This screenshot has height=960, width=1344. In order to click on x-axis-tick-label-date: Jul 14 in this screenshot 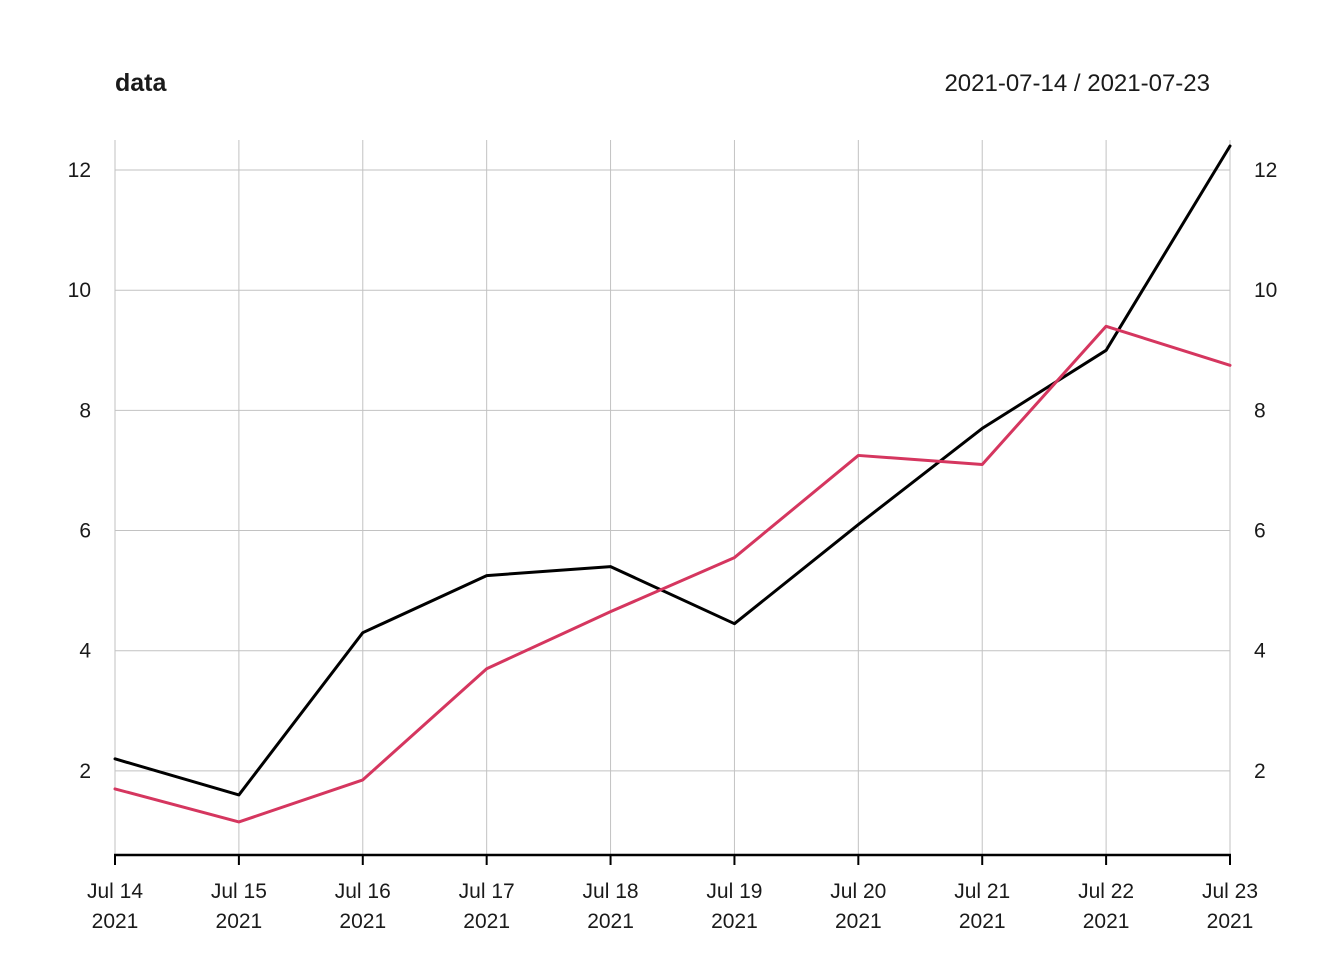, I will do `click(115, 891)`.